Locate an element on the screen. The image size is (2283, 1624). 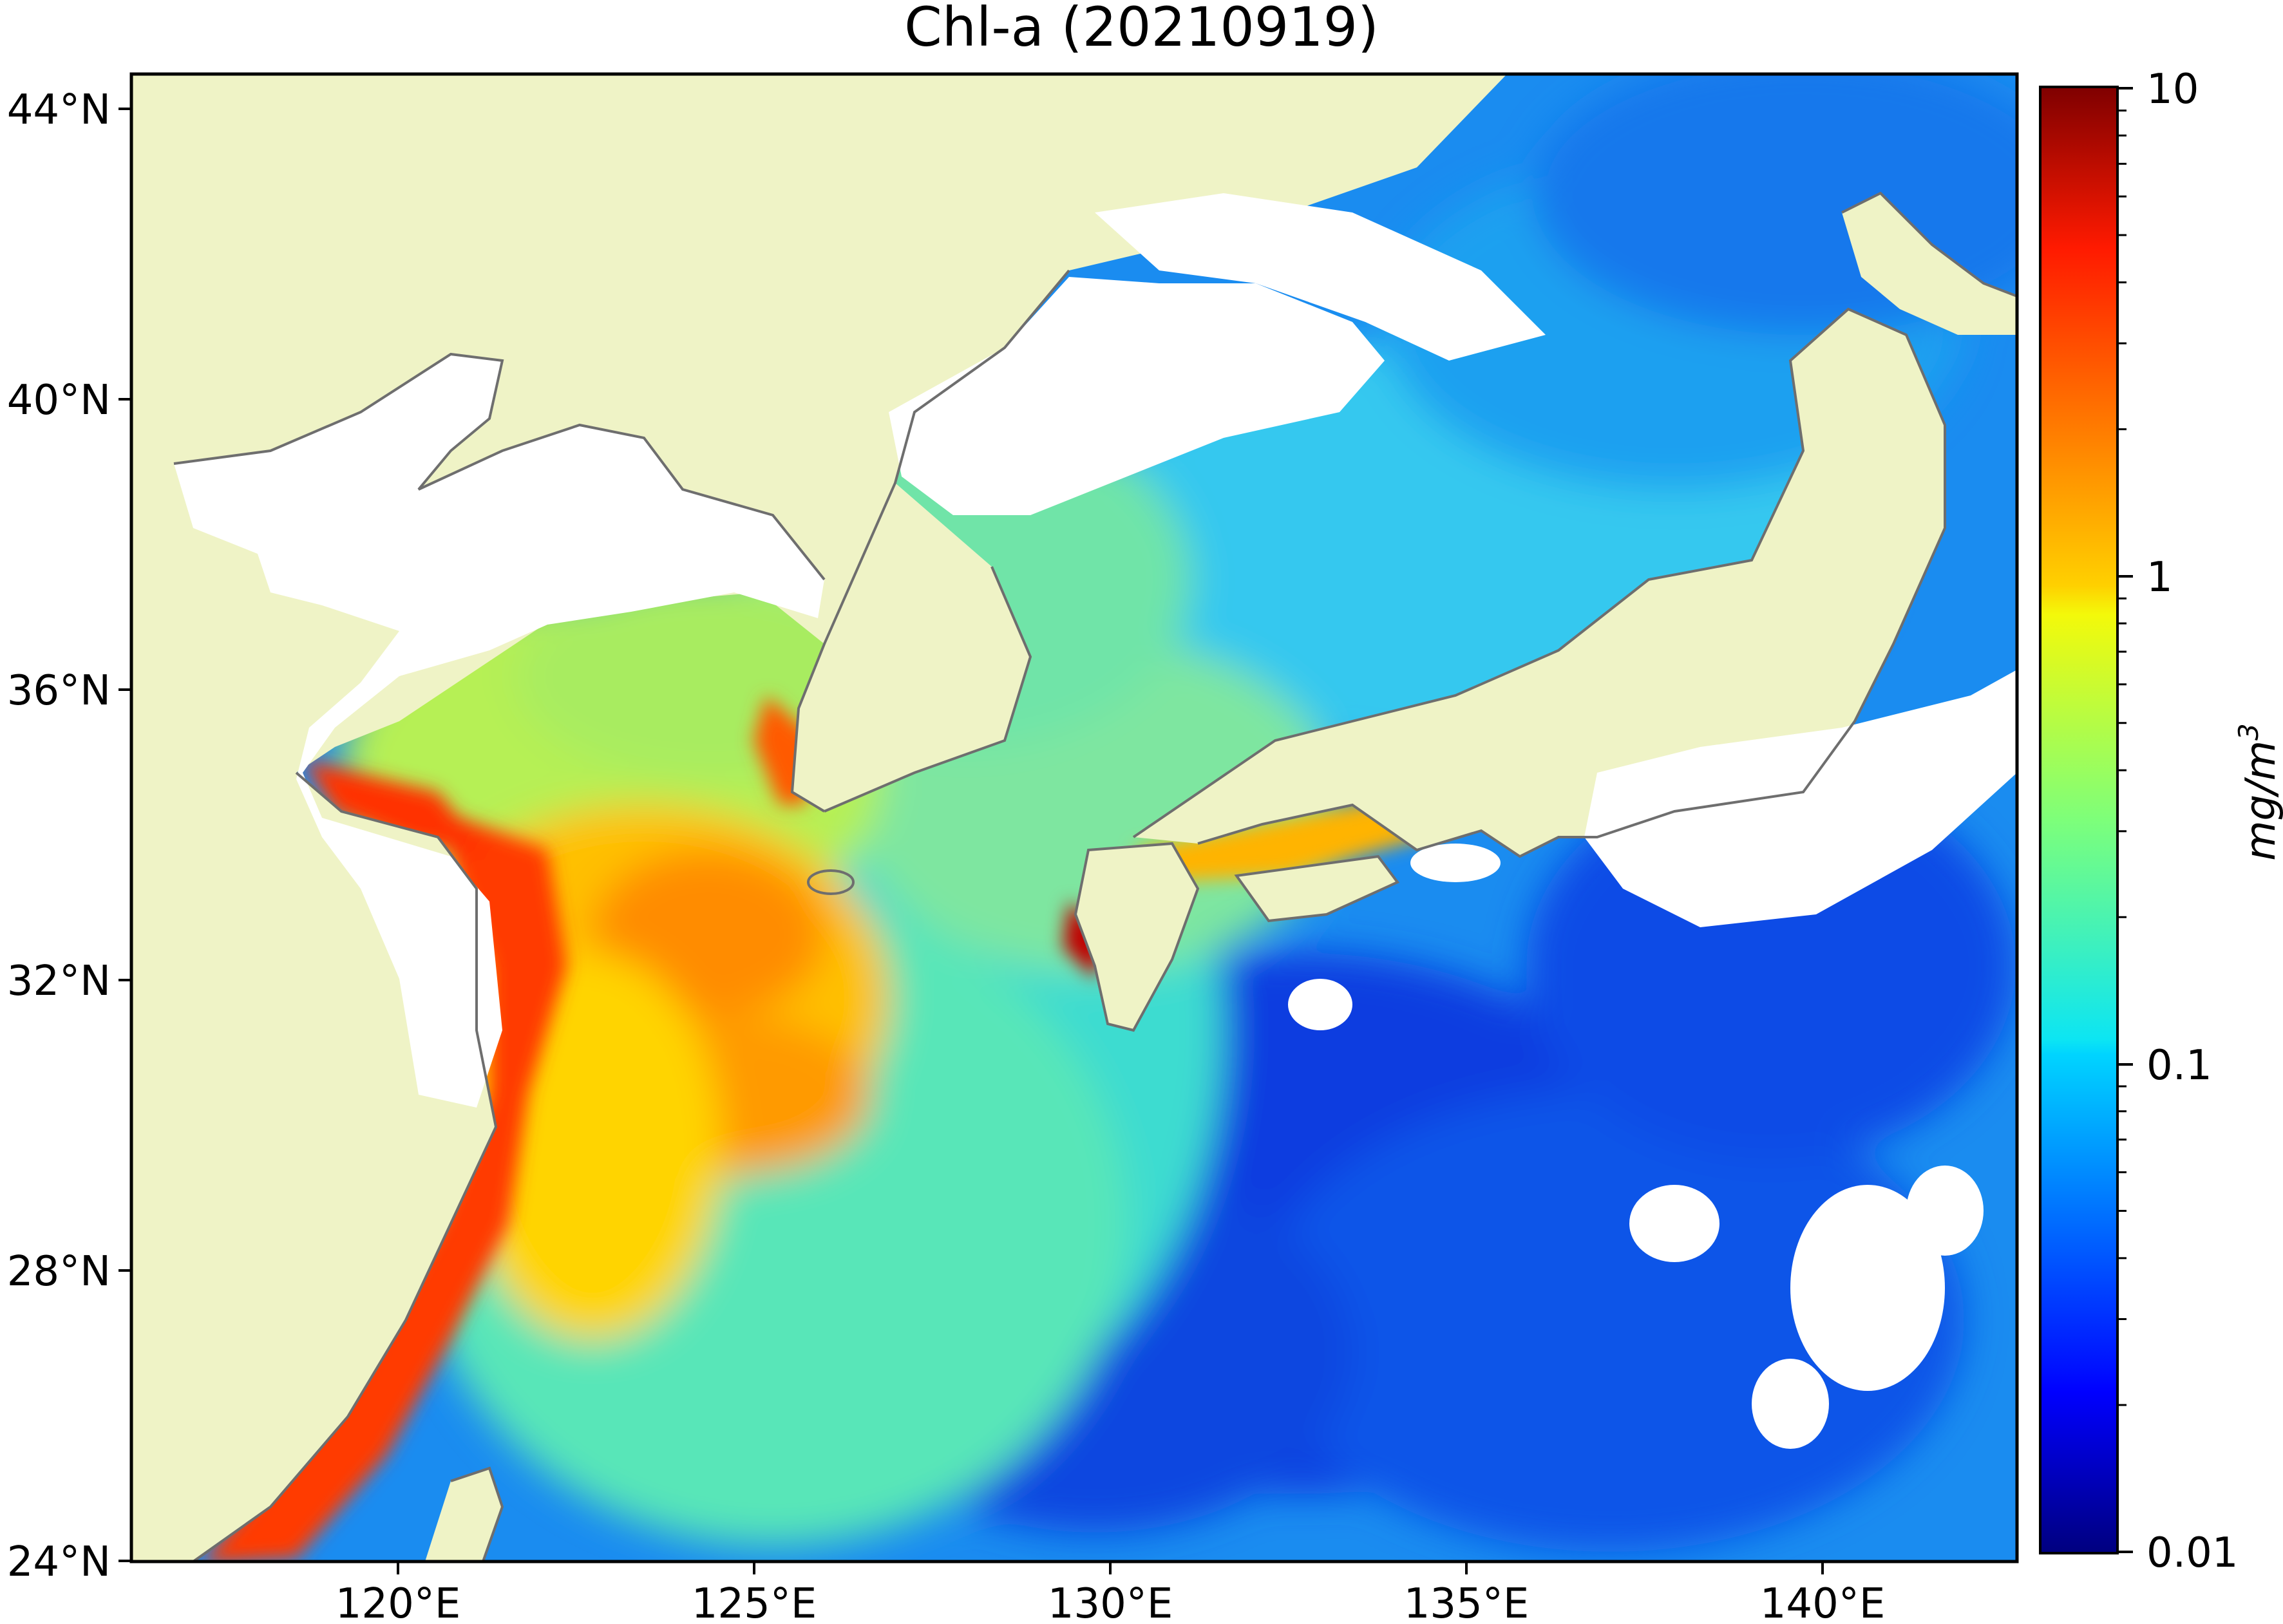
x-tick-label: 135°E is located at coordinates (1467, 1602).